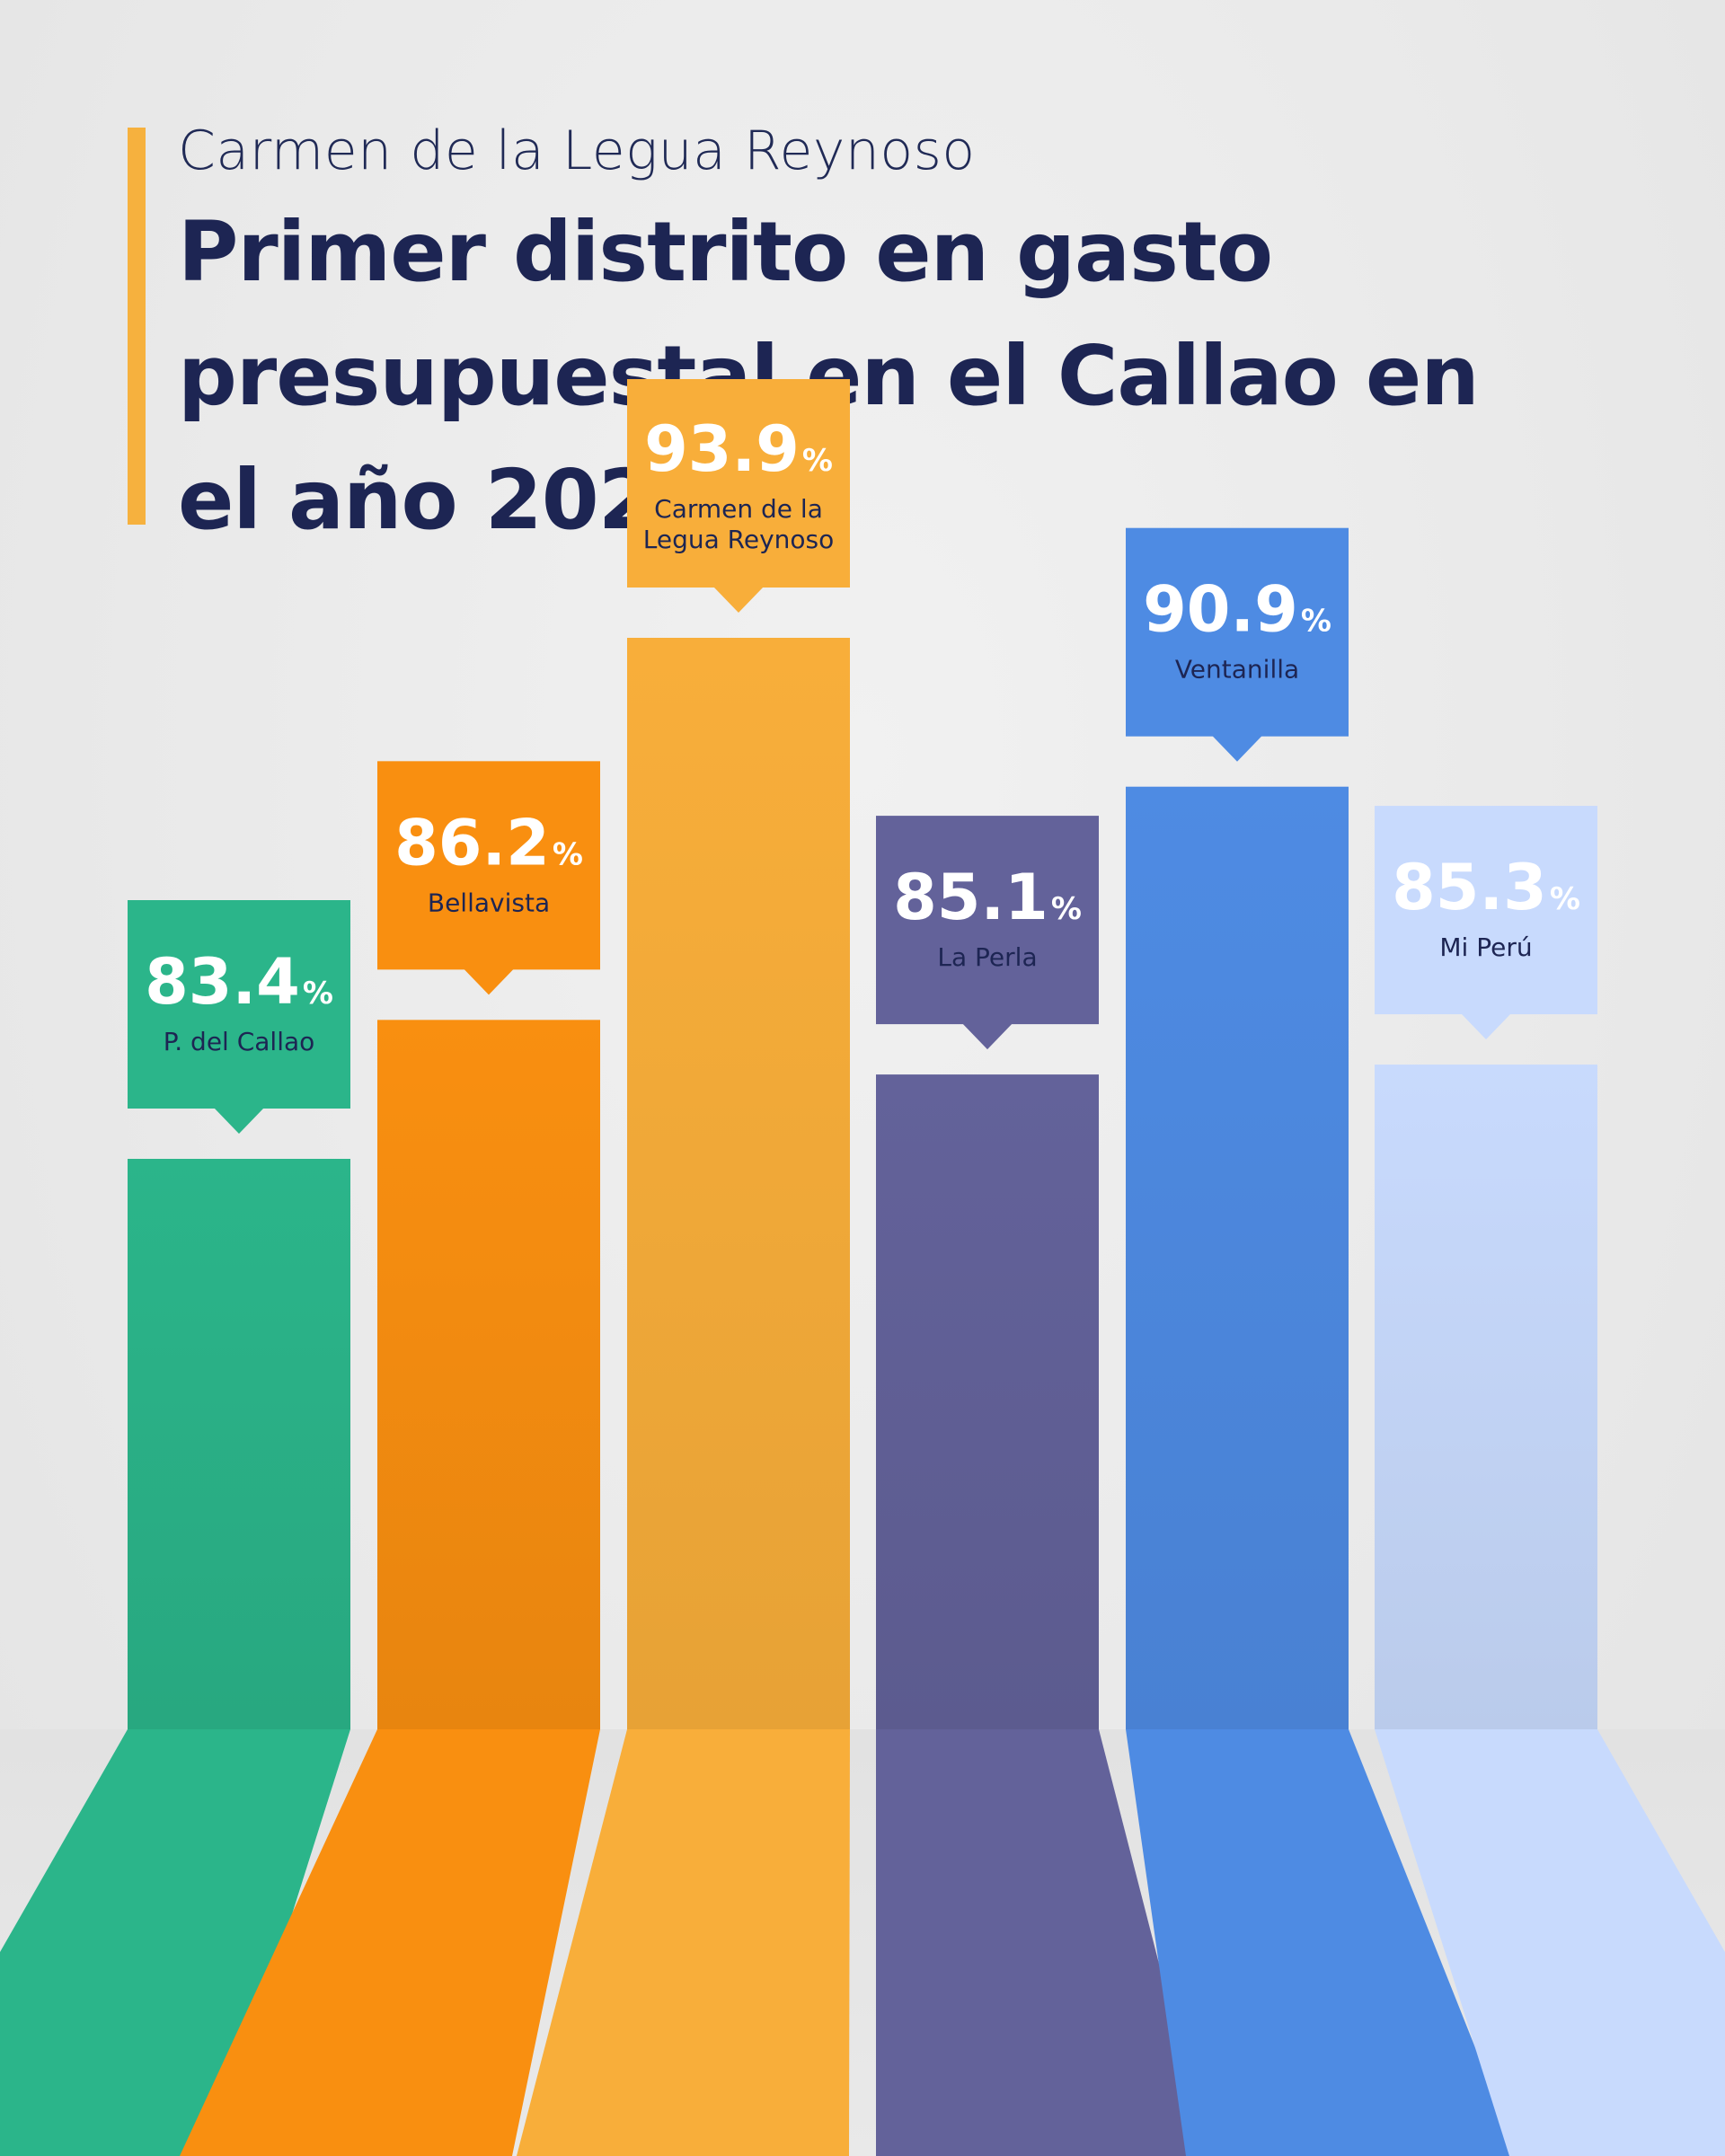  I want to click on bar-bellavista, so click(488, 1374).